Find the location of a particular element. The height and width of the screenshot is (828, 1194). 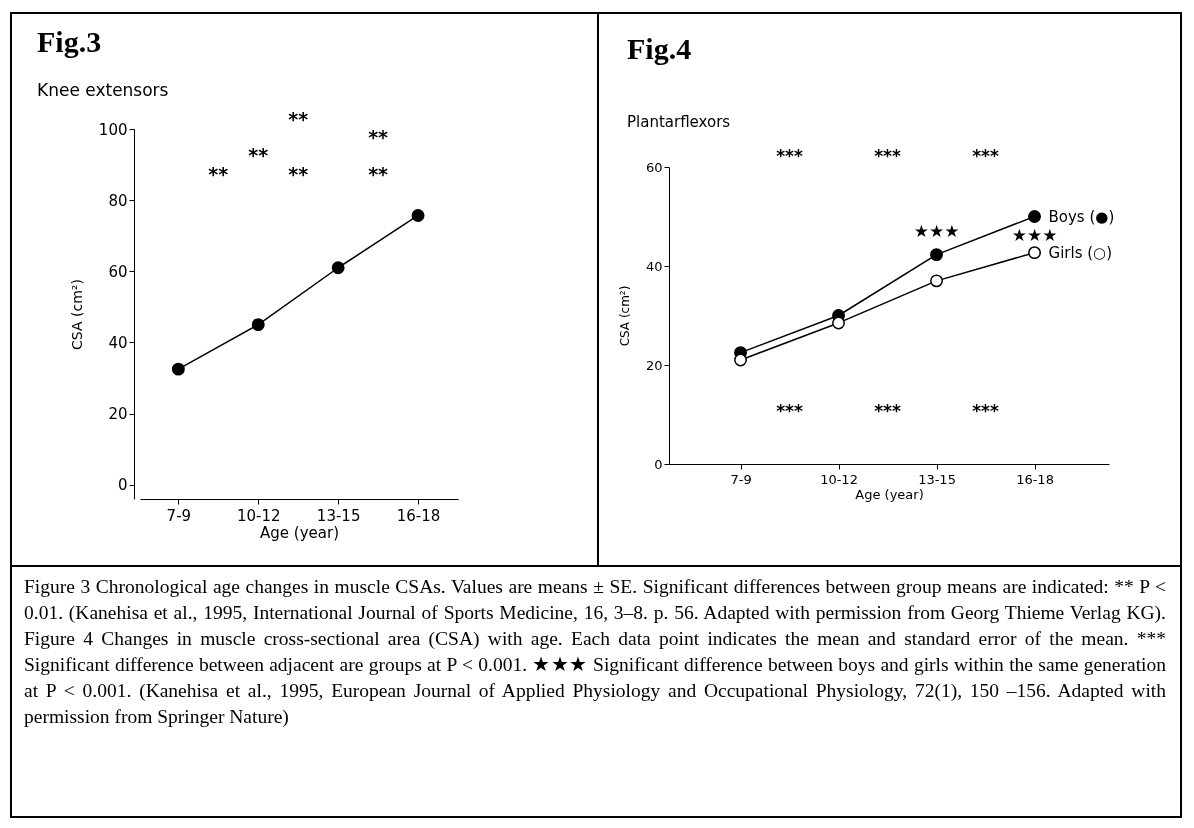

chart-title: Fig.3 is located at coordinates (69, 42).